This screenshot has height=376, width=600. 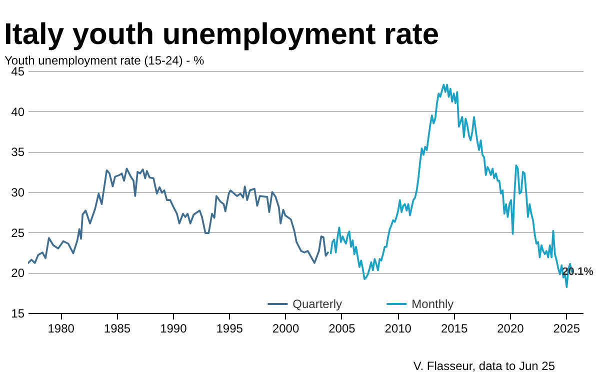 I want to click on y-tick-label: 25, so click(x=18, y=233).